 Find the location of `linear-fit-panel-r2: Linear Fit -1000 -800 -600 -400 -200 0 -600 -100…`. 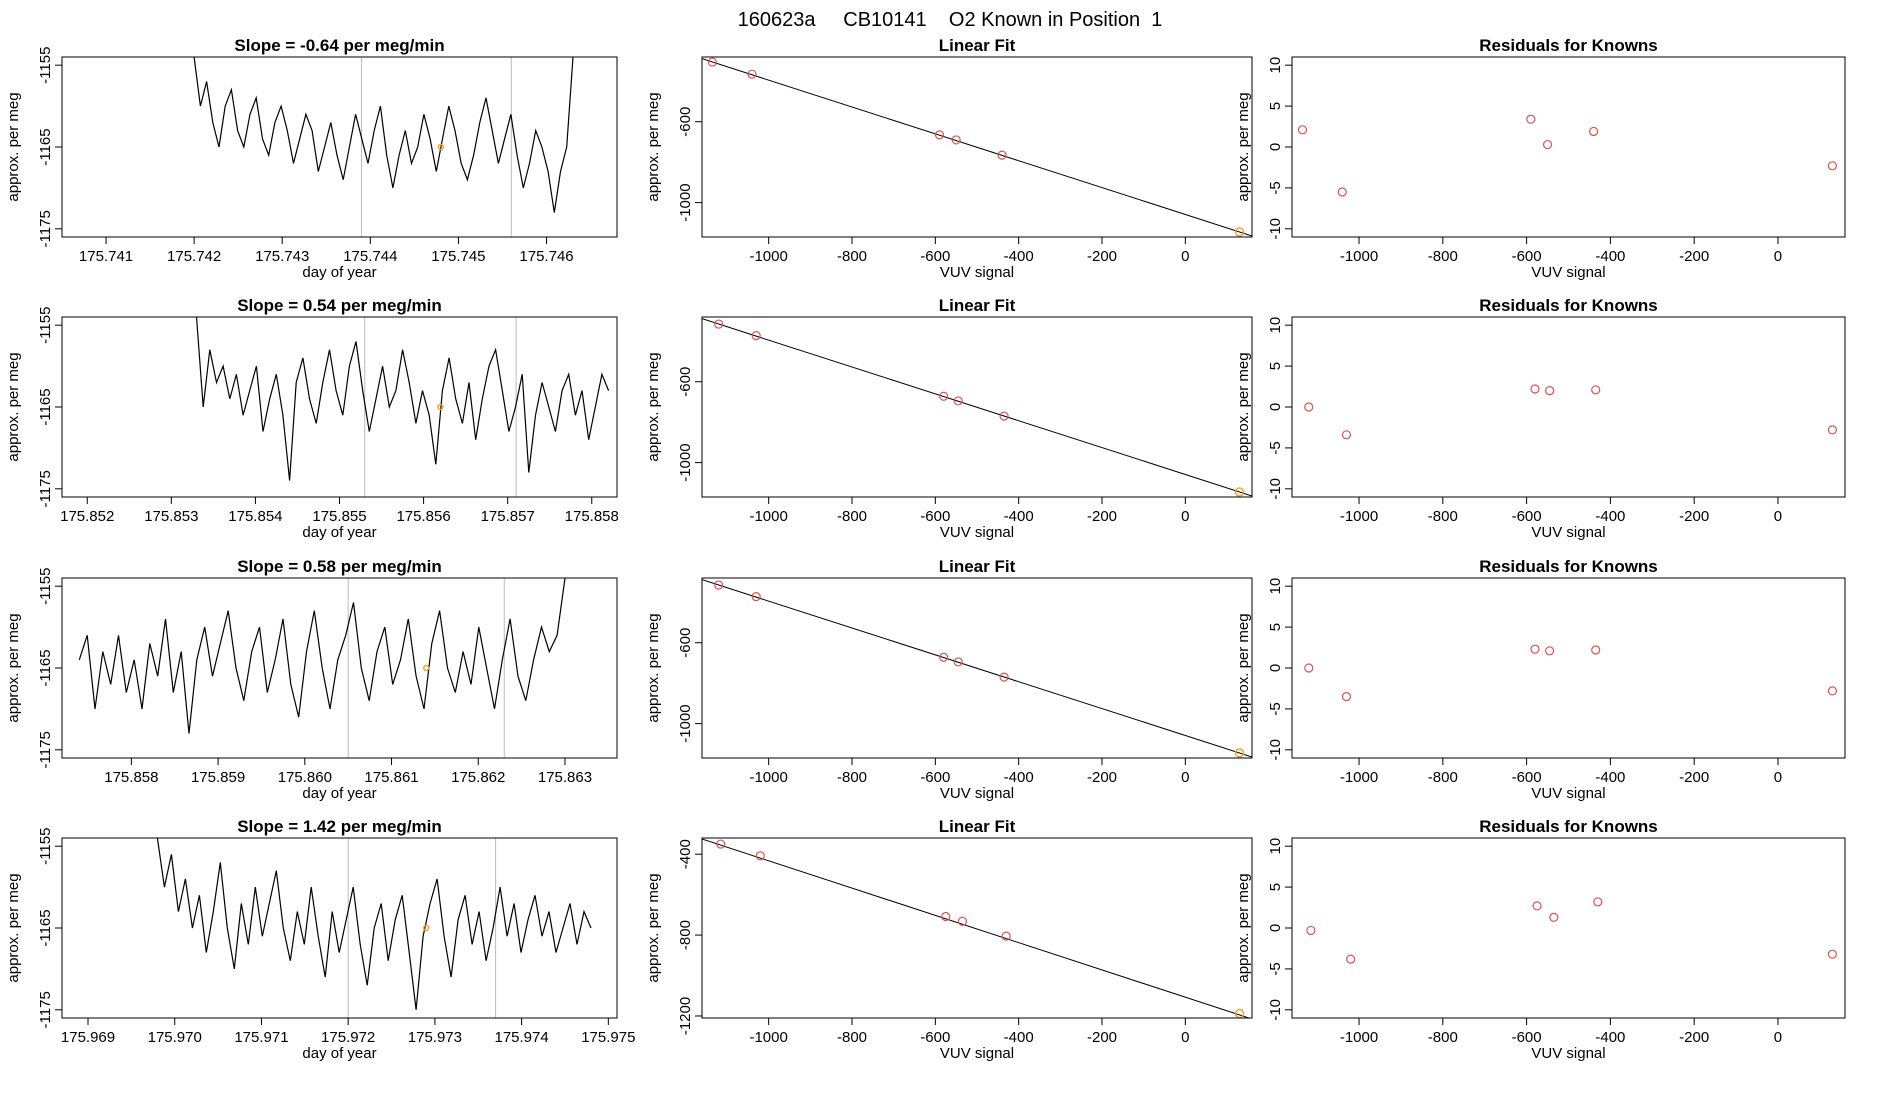

linear-fit-panel-r2: Linear Fit -1000 -800 -600 -400 -200 0 -600 -100… is located at coordinates (949, 418).